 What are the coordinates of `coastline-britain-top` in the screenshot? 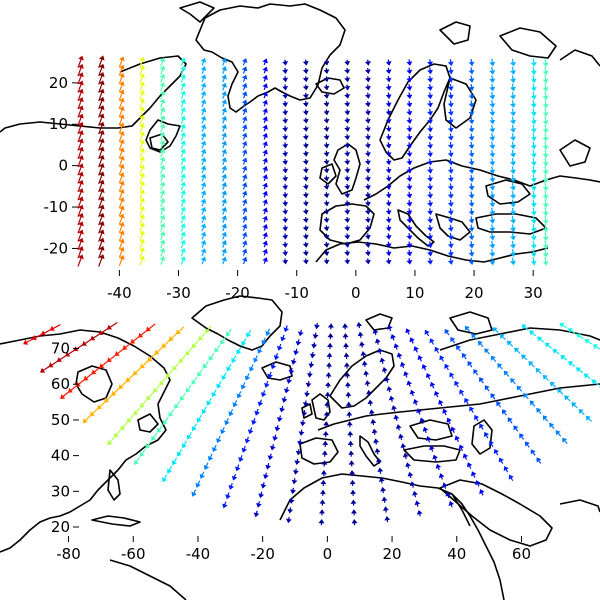 It's located at (347, 169).